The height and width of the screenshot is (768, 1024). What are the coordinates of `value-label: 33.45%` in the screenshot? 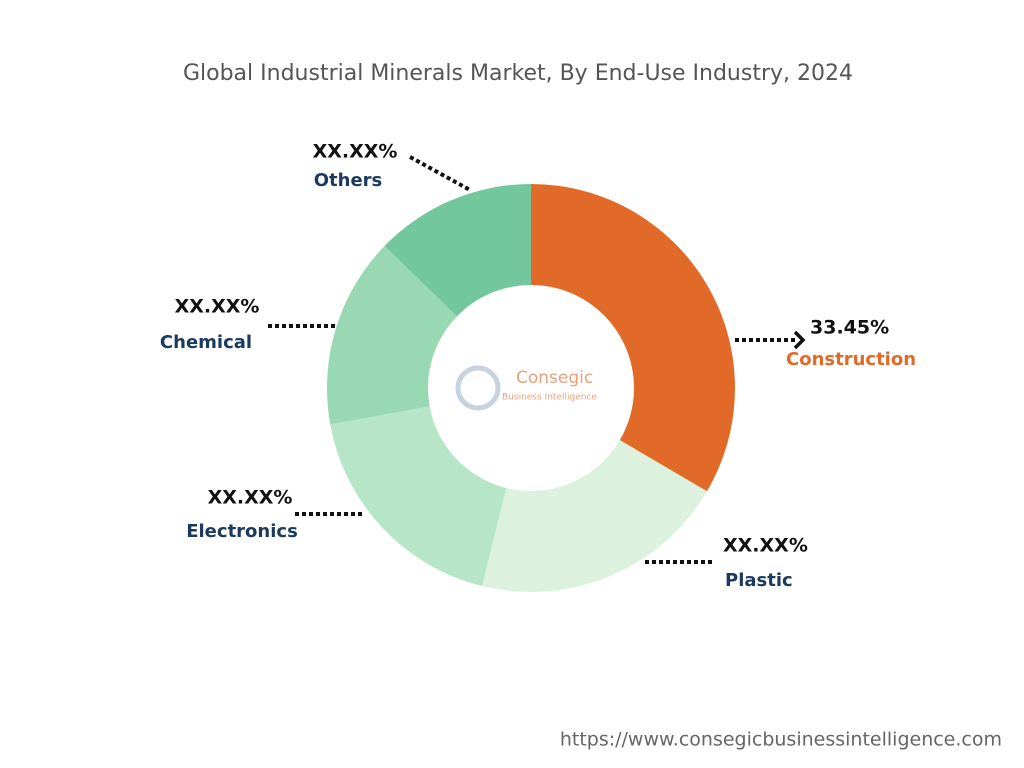 It's located at (849, 328).